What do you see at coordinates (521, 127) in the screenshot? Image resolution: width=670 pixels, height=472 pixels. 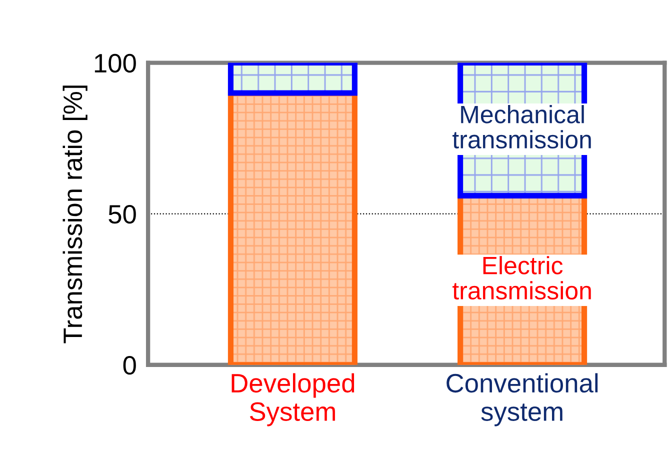 I see `series-label: Mechanical transmission` at bounding box center [521, 127].